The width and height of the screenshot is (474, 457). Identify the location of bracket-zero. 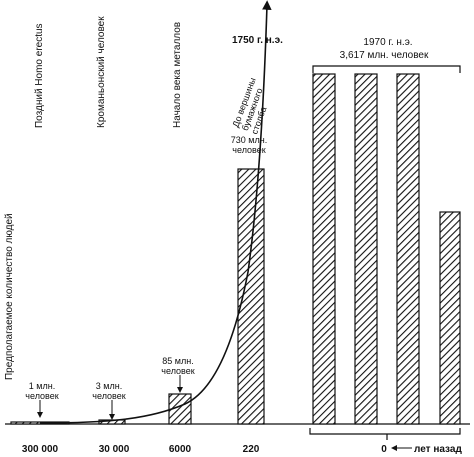
(385, 431).